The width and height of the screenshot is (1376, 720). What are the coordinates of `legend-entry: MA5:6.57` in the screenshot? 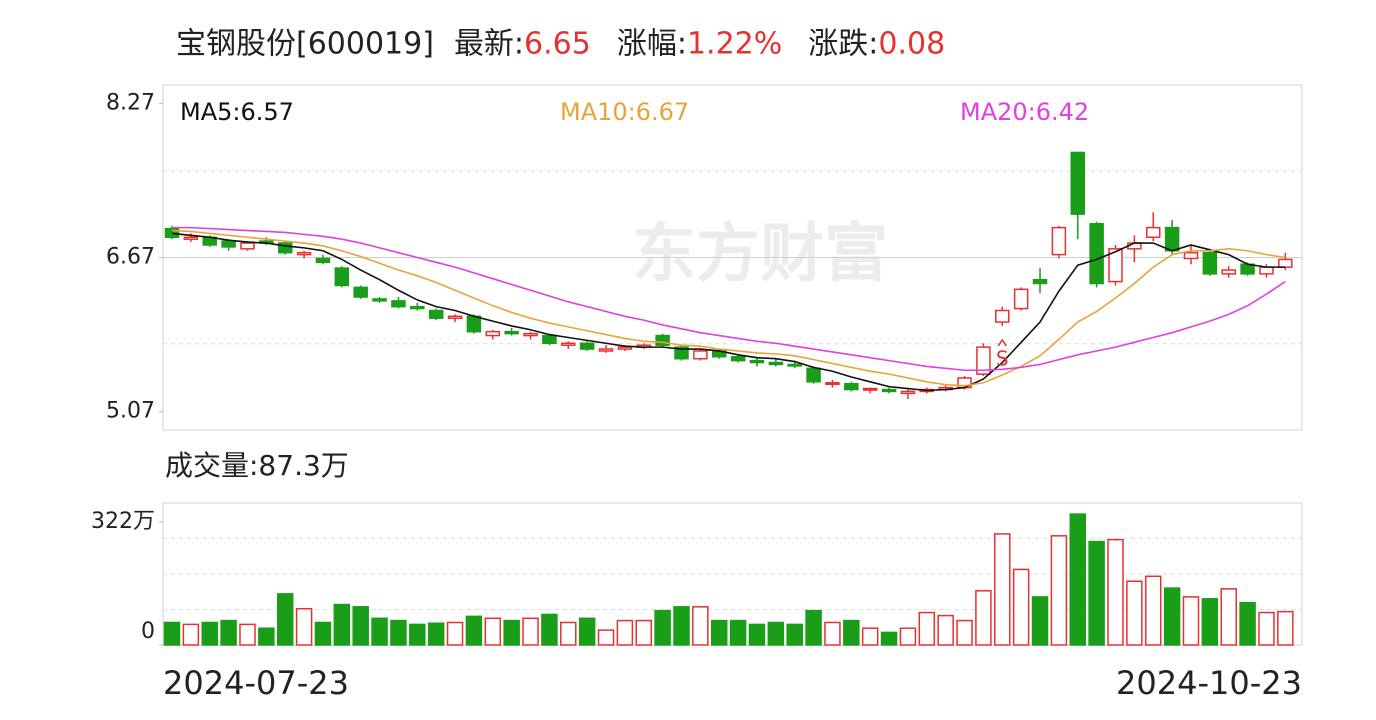 It's located at (237, 112).